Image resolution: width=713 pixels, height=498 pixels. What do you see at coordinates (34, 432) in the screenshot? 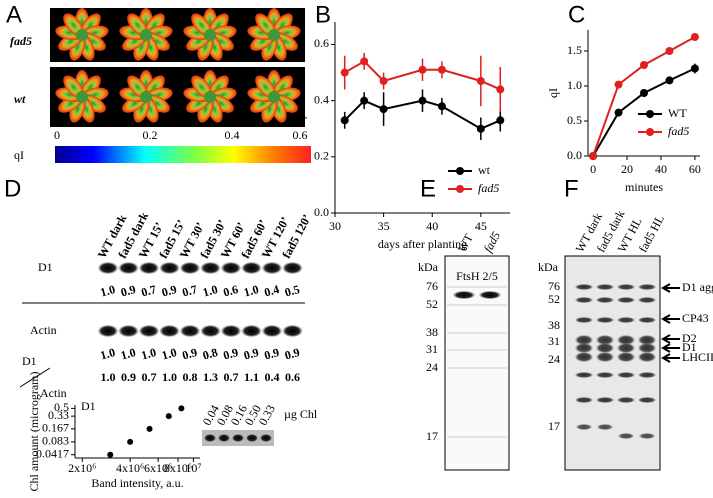
I see `y-axis-label: Chl amount (microgram)` at bounding box center [34, 432].